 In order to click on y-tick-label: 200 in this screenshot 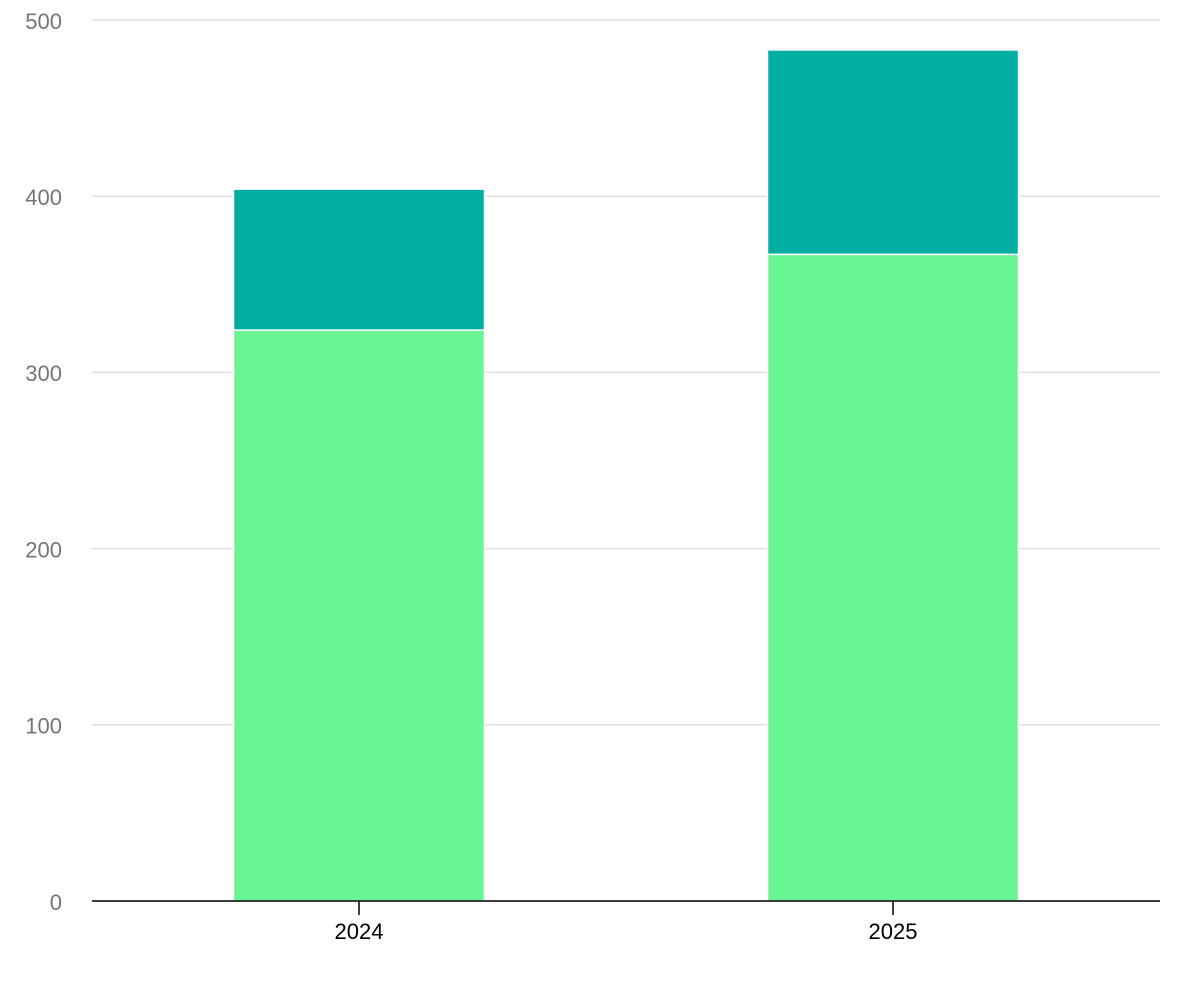, I will do `click(43, 549)`.